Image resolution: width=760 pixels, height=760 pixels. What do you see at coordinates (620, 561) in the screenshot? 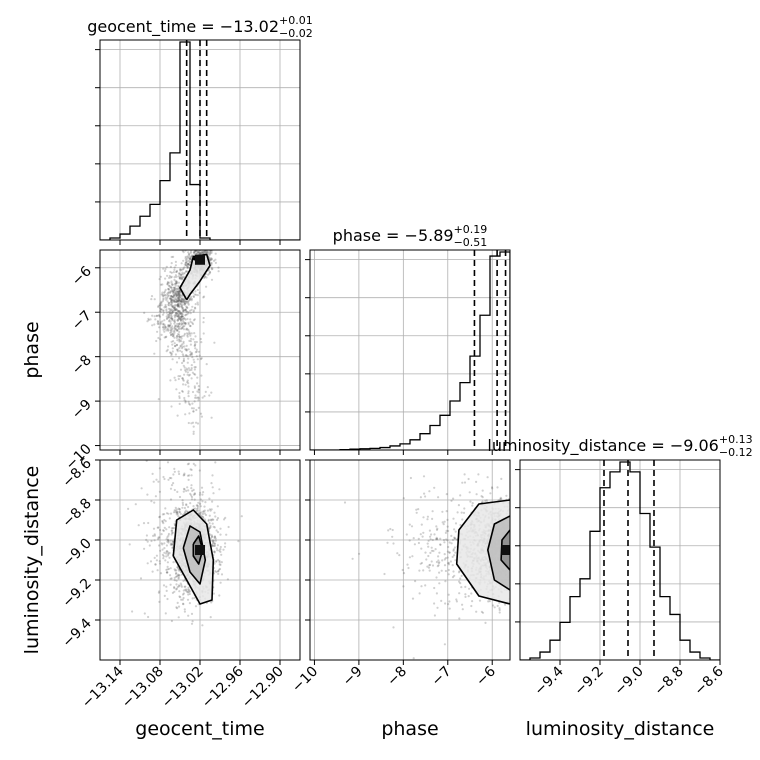
I see `hist-luminosity-distance-steps` at bounding box center [620, 561].